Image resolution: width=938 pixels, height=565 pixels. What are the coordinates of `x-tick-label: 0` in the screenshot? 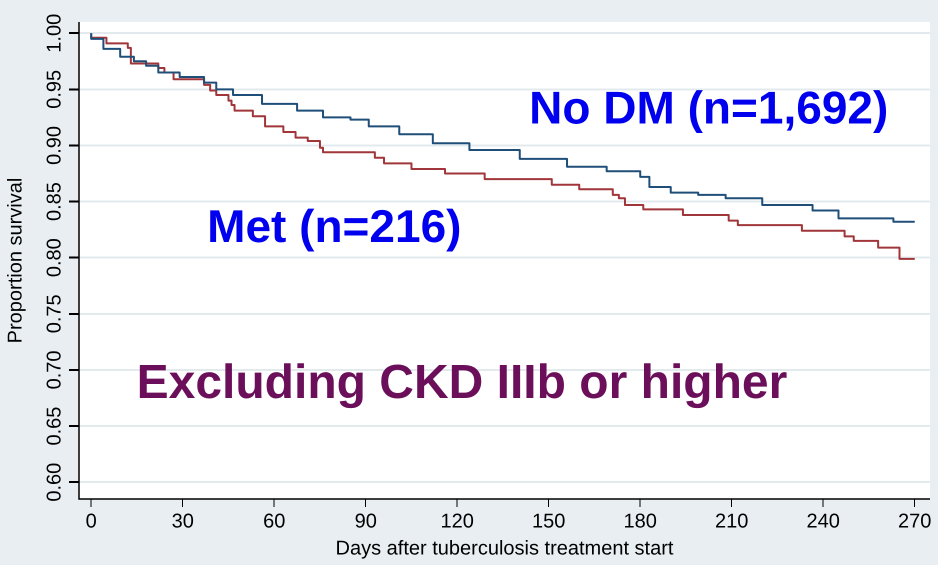 It's located at (91, 521).